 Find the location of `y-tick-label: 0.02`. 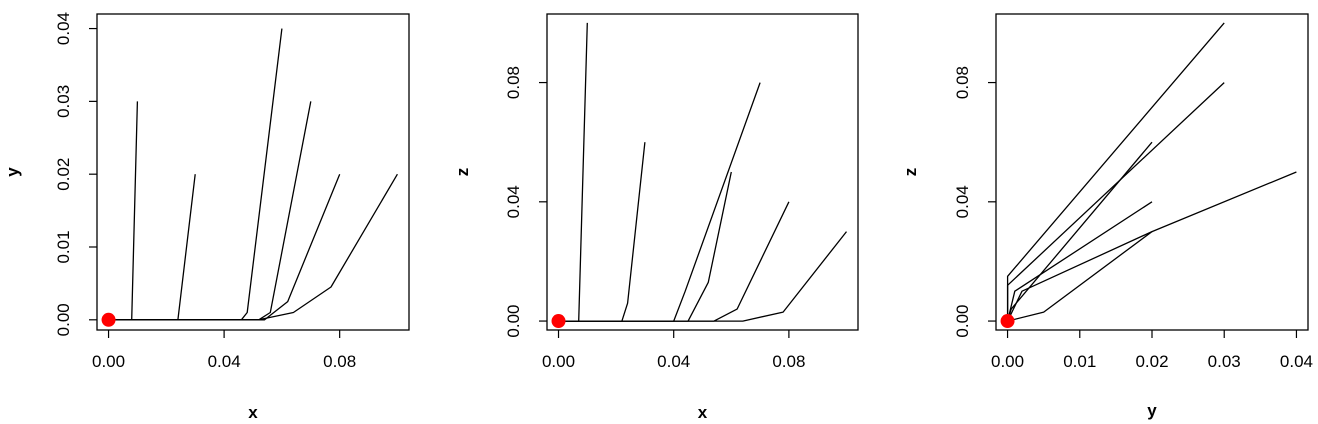

y-tick-label: 0.02 is located at coordinates (63, 174).